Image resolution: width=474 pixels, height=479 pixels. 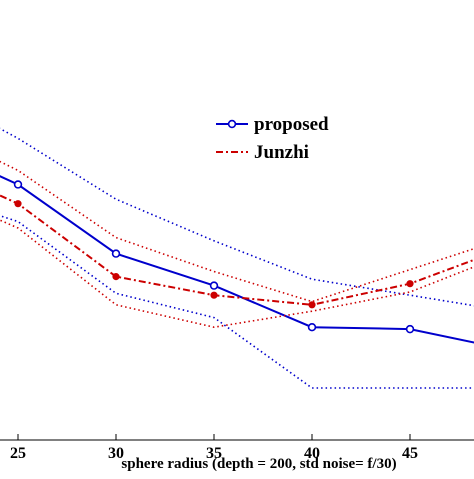 What do you see at coordinates (312, 453) in the screenshot?
I see `x-tick-label: 40` at bounding box center [312, 453].